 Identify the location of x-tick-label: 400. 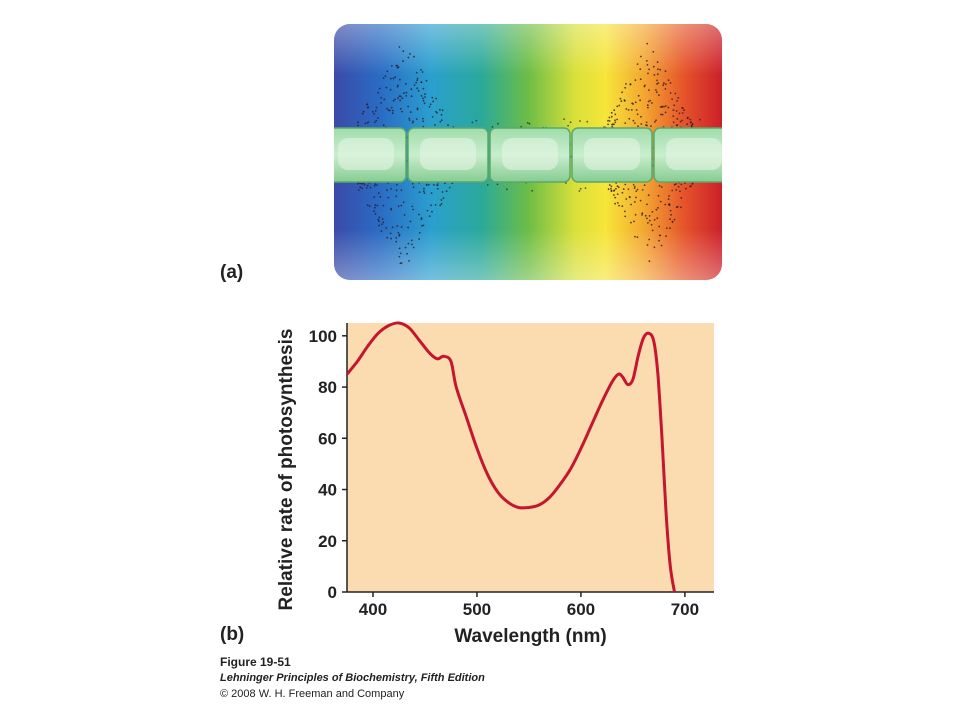
(373, 609).